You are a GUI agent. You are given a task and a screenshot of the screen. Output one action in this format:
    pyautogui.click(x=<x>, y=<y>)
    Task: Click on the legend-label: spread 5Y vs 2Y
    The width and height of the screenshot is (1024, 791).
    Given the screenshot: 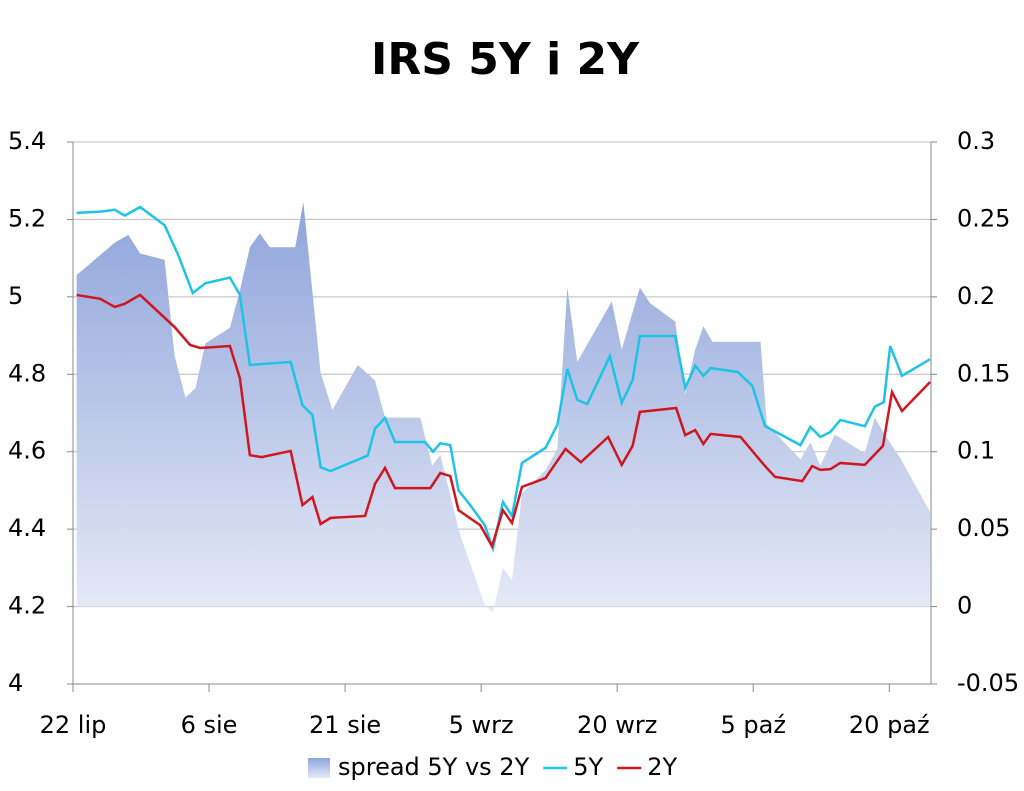 What is the action you would take?
    pyautogui.click(x=434, y=767)
    